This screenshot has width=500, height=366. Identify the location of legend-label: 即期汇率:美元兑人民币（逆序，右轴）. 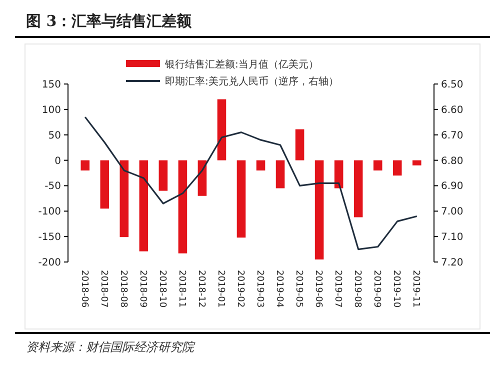
(251, 82).